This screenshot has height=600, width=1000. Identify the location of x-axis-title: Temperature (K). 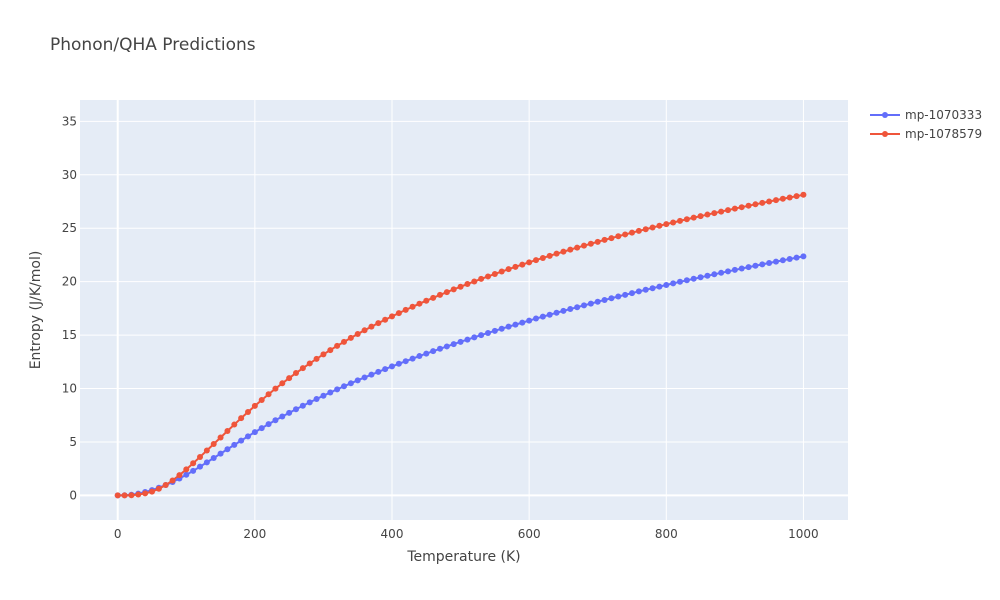
(463, 557).